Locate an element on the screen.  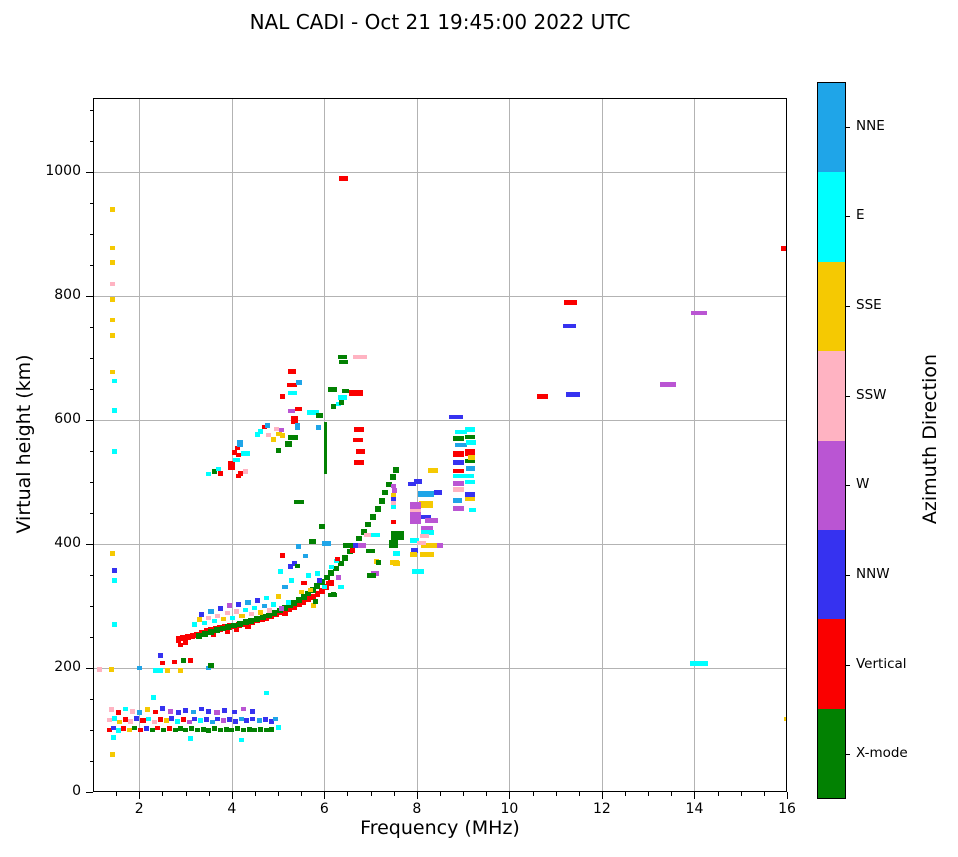
colorbar-segment-NNE is located at coordinates (831, 128).